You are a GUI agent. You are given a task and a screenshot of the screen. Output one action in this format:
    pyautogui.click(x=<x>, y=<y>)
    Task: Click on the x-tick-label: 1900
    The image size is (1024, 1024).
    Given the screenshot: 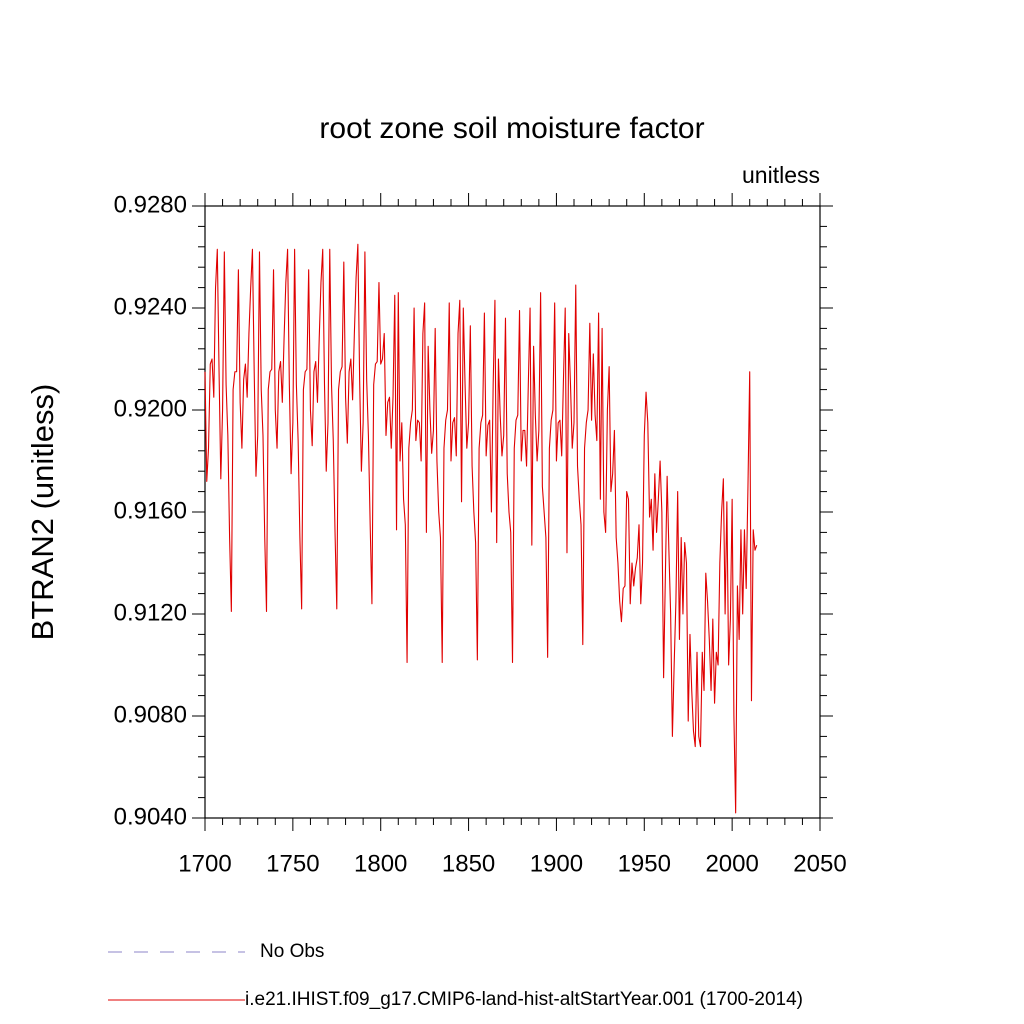 What is the action you would take?
    pyautogui.click(x=556, y=863)
    